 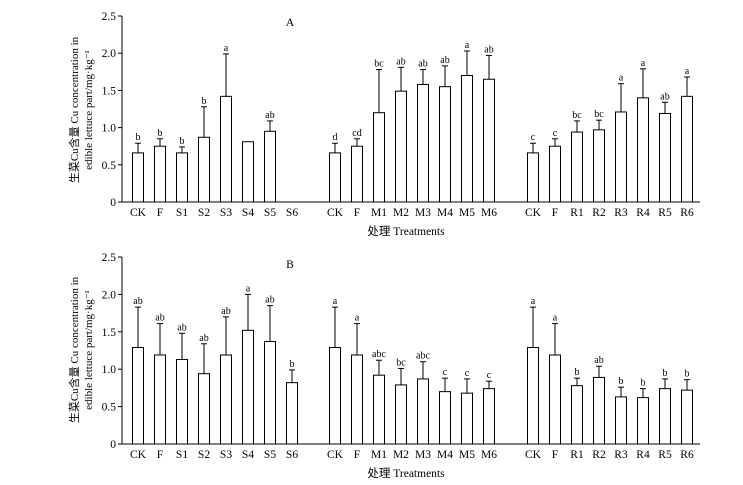 I want to click on x-tick-label: M3, so click(x=423, y=455).